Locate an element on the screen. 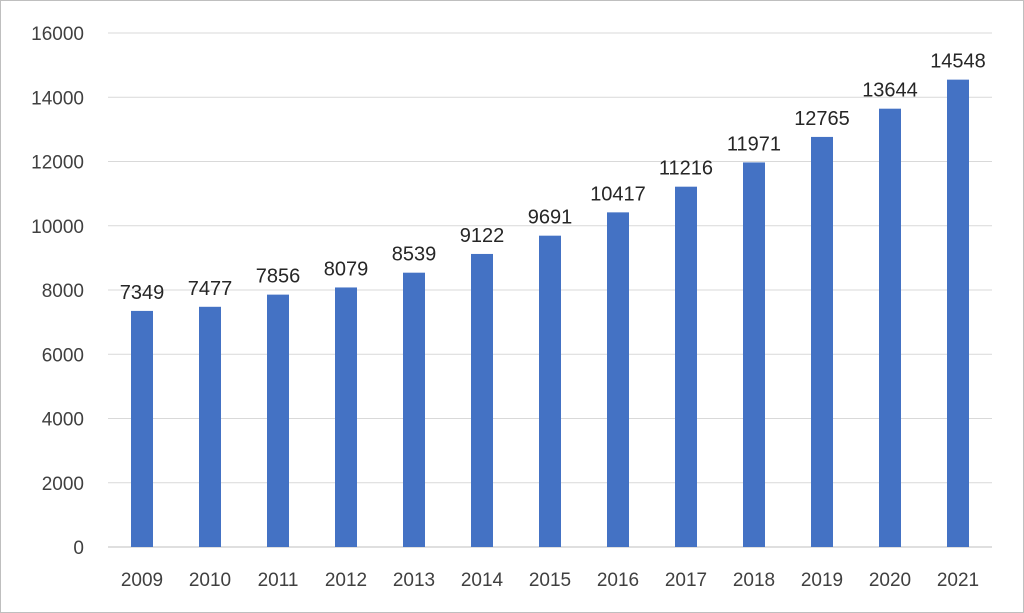 This screenshot has height=613, width=1024. y-tick-label: 16000 is located at coordinates (57, 34).